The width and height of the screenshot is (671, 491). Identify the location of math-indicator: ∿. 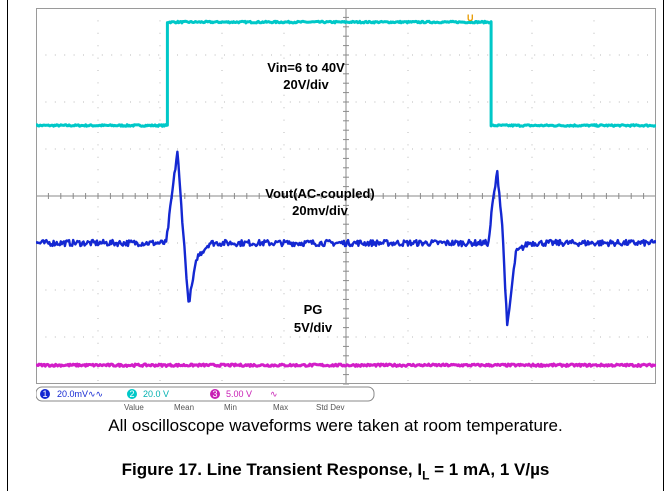
(274, 394).